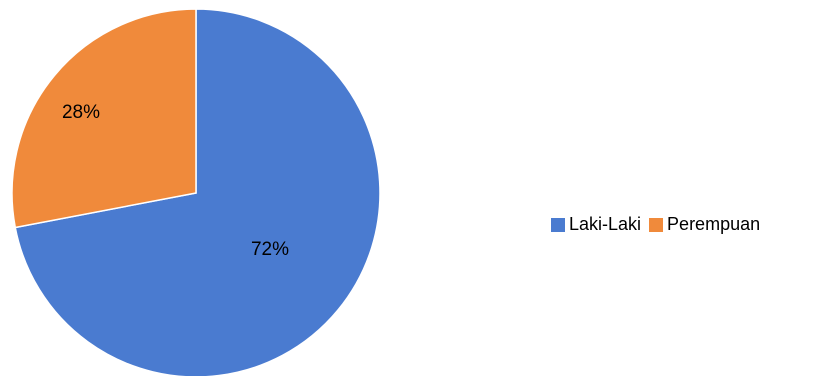 Image resolution: width=835 pixels, height=376 pixels. I want to click on data-label-perempuan: 28%, so click(81, 112).